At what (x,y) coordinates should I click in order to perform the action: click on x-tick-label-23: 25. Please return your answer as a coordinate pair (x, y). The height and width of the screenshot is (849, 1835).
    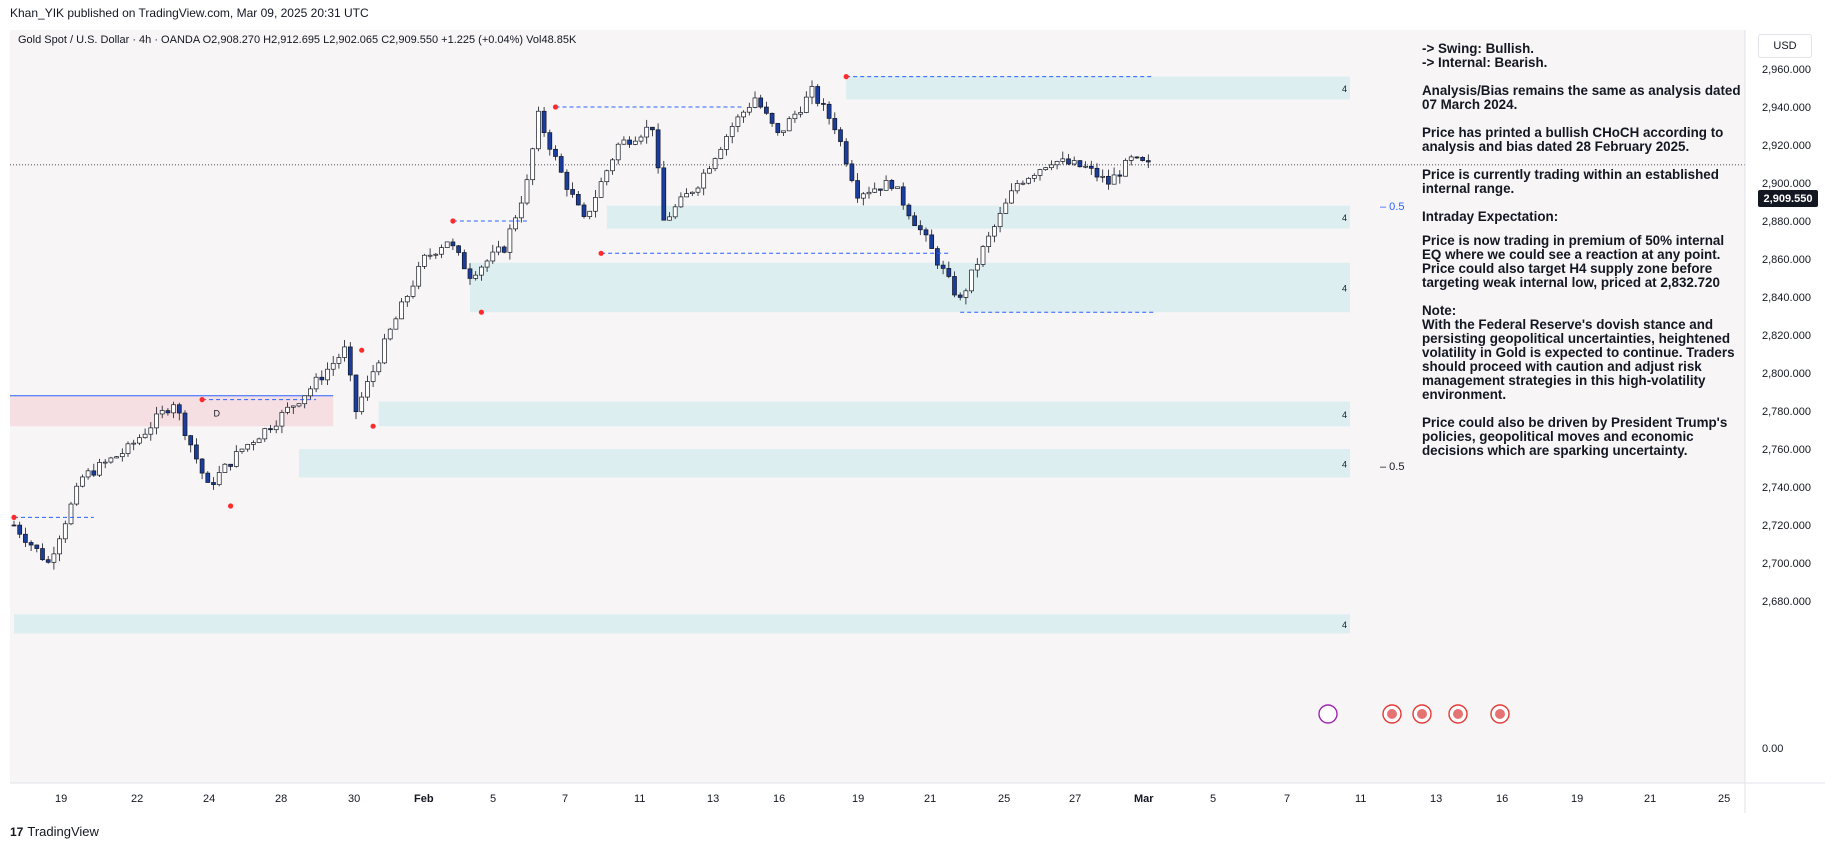
    Looking at the image, I should click on (1724, 799).